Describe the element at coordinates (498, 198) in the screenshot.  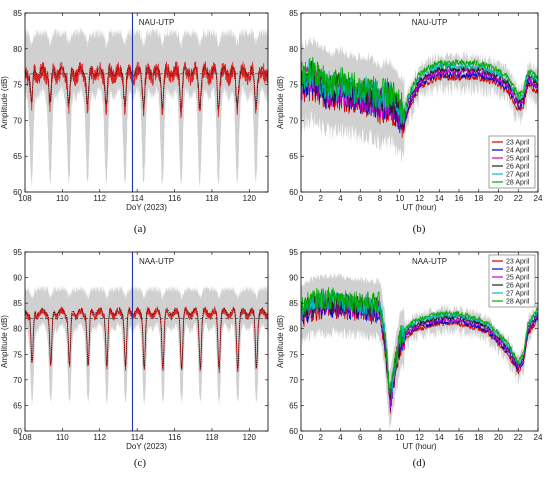
I see `x-tick-label: 20` at that location.